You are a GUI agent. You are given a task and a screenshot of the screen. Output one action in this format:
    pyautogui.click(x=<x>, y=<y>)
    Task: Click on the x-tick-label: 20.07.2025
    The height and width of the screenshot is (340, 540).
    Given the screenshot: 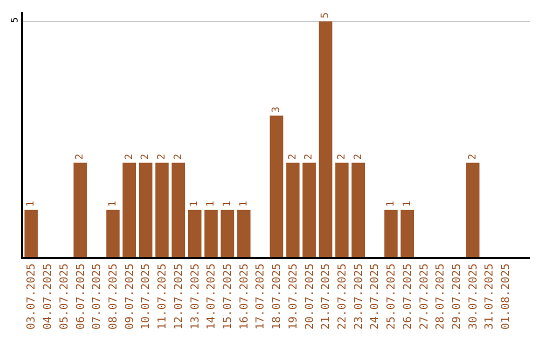 What is the action you would take?
    pyautogui.click(x=309, y=296)
    